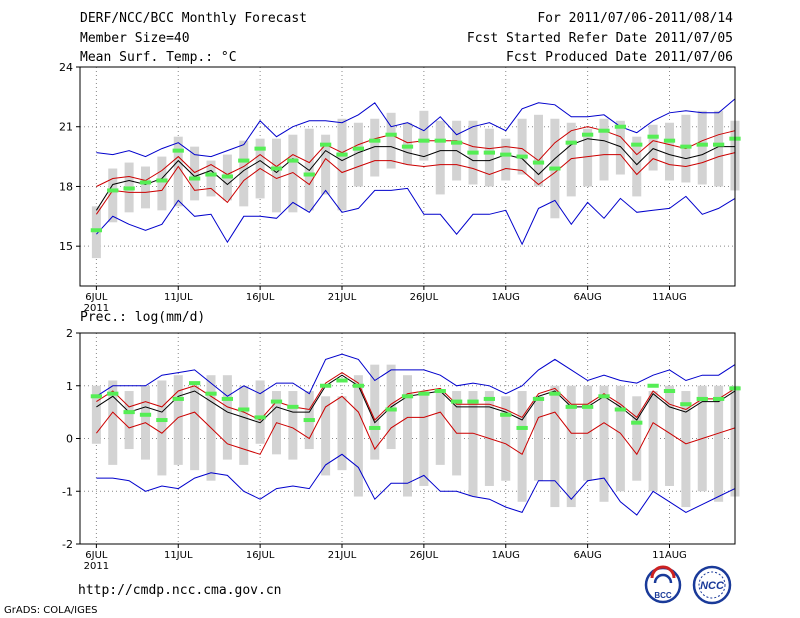  What do you see at coordinates (663, 584) in the screenshot?
I see `bcc-logo: BCC` at bounding box center [663, 584].